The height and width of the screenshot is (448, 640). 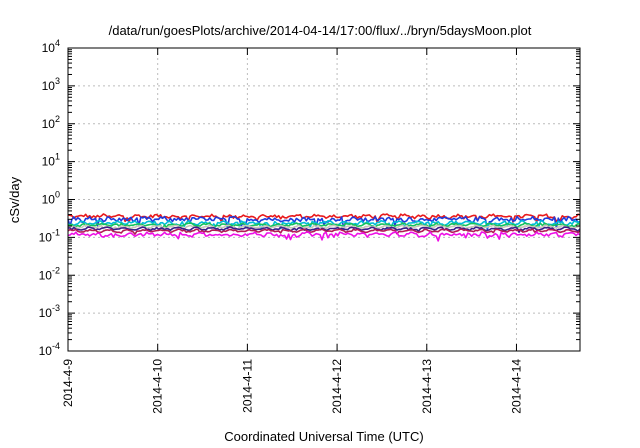 I want to click on y-axis-label: cSv/day, so click(x=14, y=199).